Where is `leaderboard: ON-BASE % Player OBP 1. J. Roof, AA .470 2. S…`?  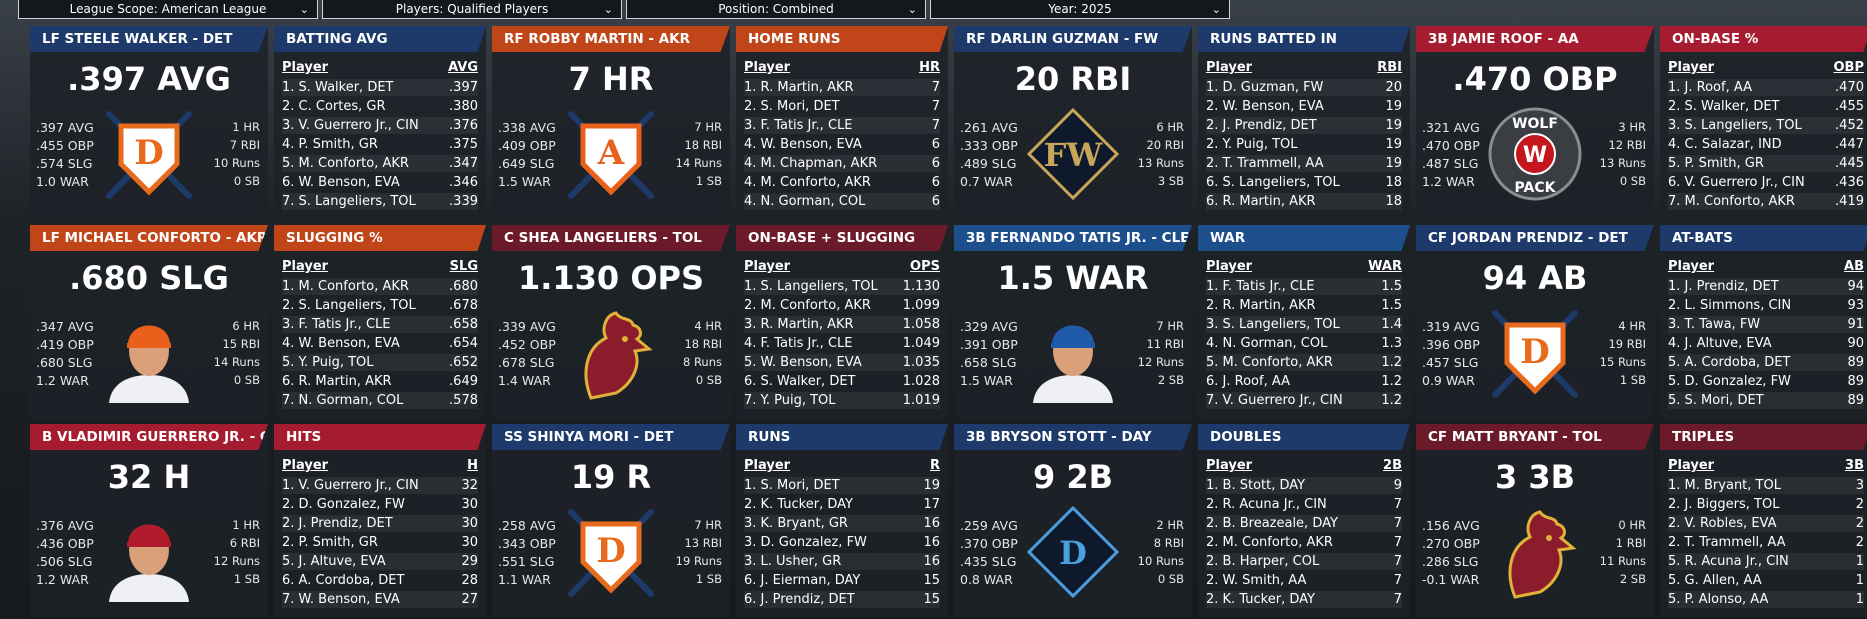
leaderboard: ON-BASE % Player OBP 1. J. Roof, AA .470 2. S… is located at coordinates (1763, 122).